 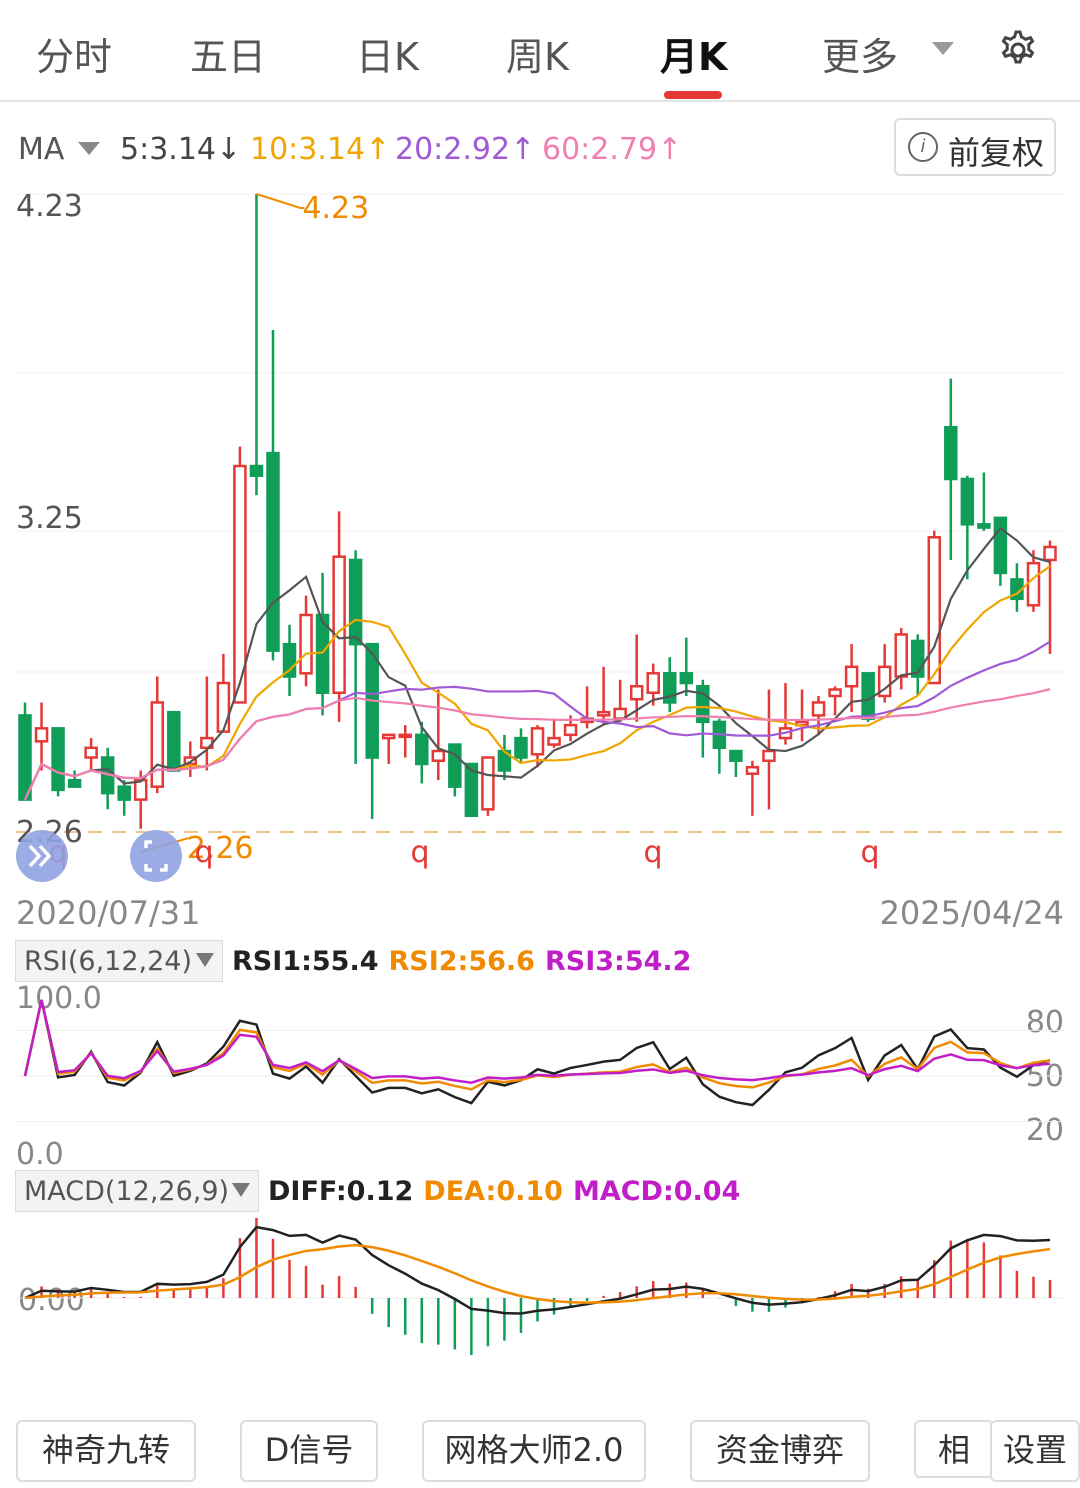 What do you see at coordinates (106, 1451) in the screenshot?
I see `magic-nine-button: 神奇九转` at bounding box center [106, 1451].